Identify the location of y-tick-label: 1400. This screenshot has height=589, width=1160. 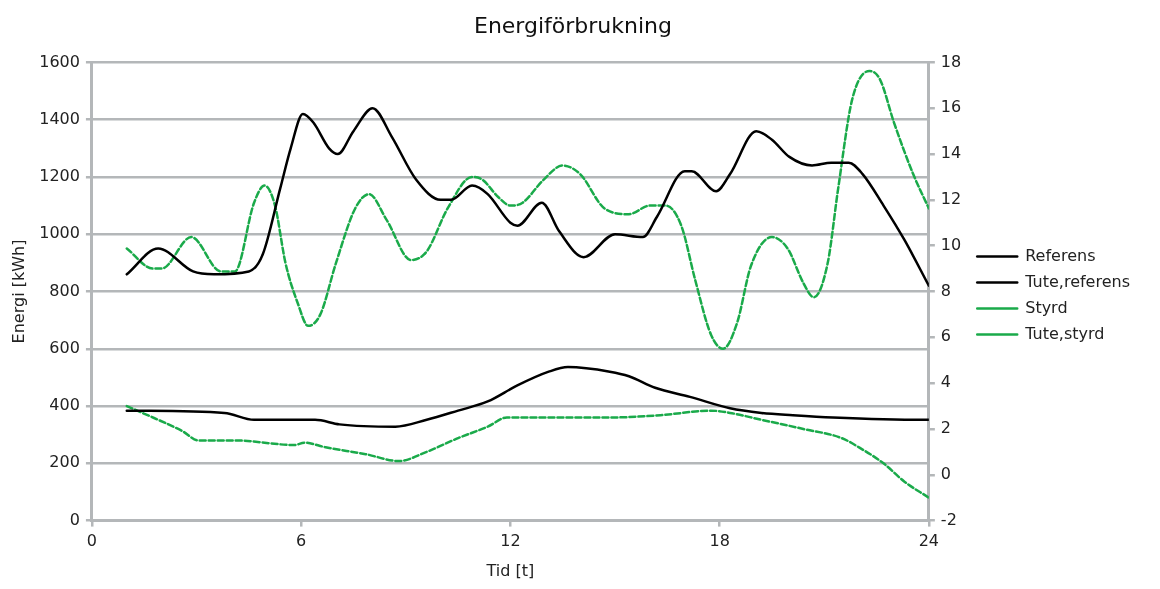
(59, 118).